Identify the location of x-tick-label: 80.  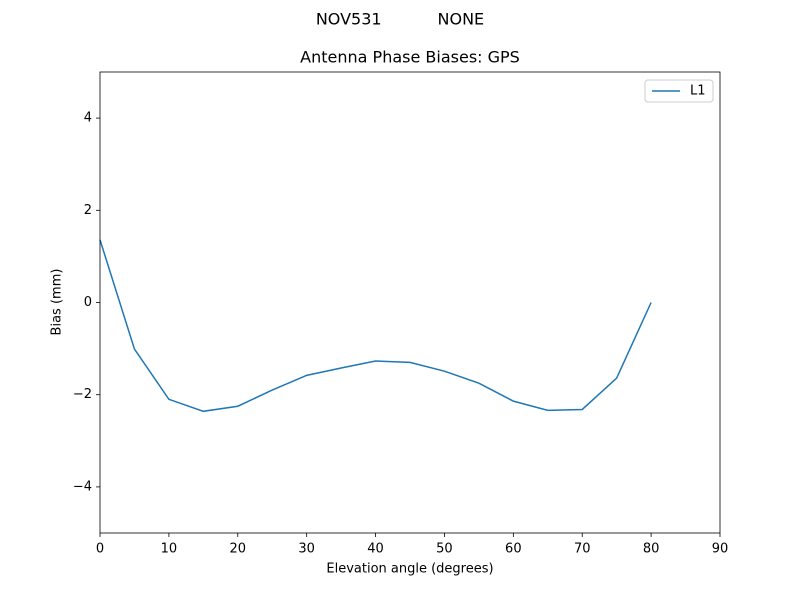
(651, 549).